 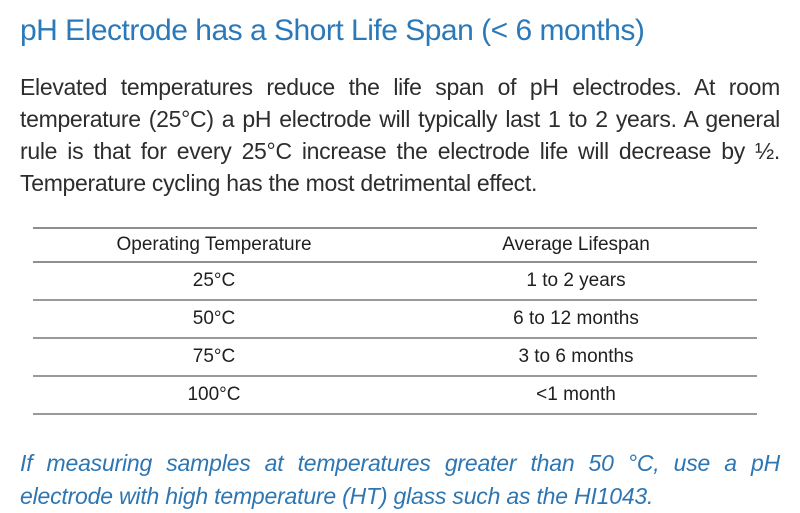 I want to click on cell-lifespan: <1 month, so click(x=576, y=395).